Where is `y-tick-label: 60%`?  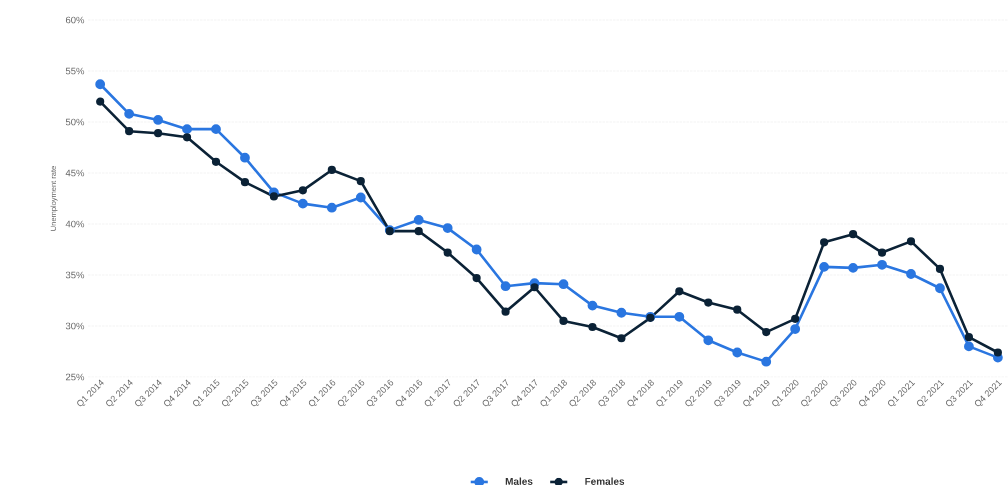
y-tick-label: 60% is located at coordinates (75, 20).